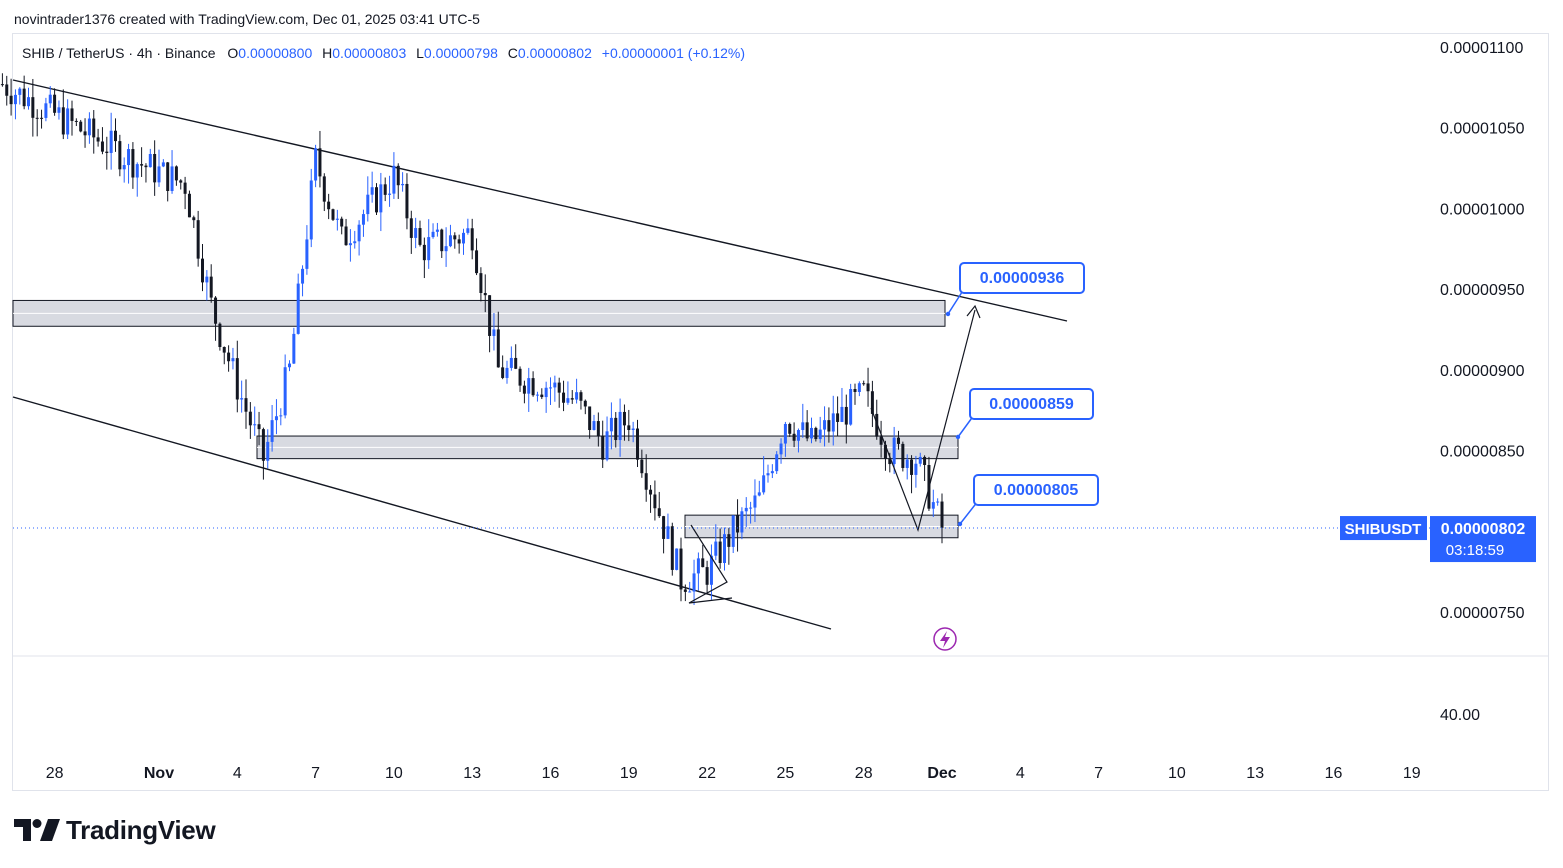  What do you see at coordinates (786, 773) in the screenshot?
I see `x-tick-label: 25` at bounding box center [786, 773].